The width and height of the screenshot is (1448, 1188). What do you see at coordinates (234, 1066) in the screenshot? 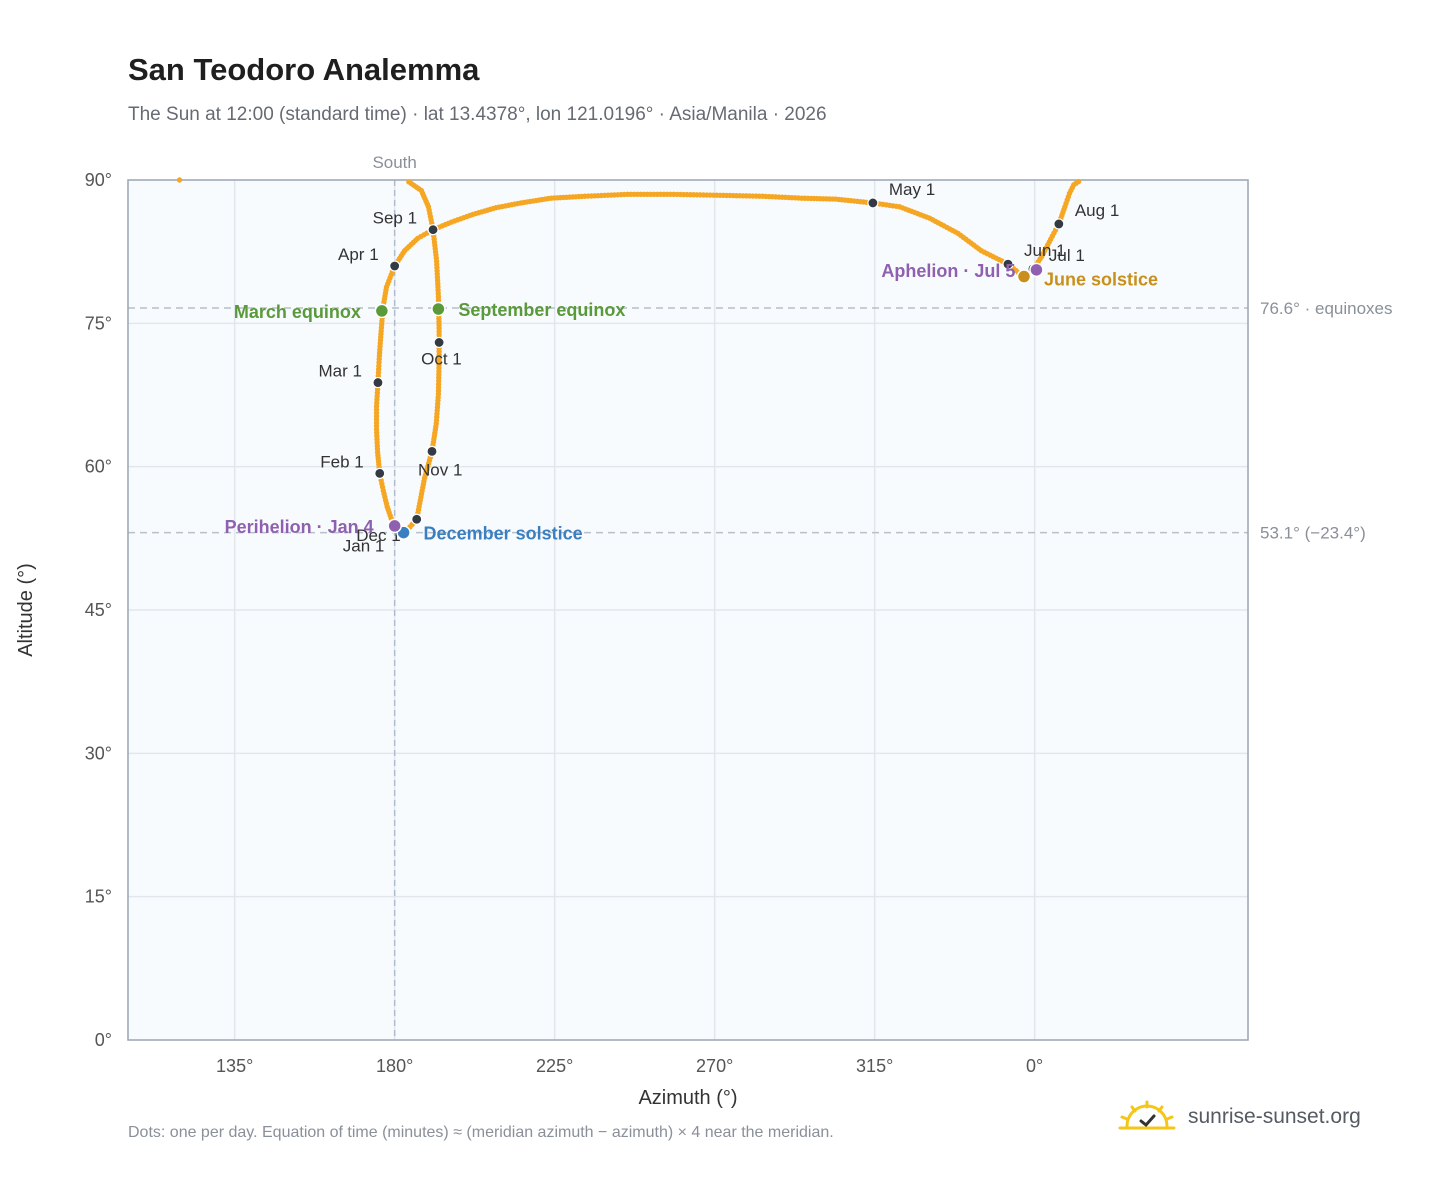
I see `x-tick-label: 135°` at bounding box center [234, 1066].